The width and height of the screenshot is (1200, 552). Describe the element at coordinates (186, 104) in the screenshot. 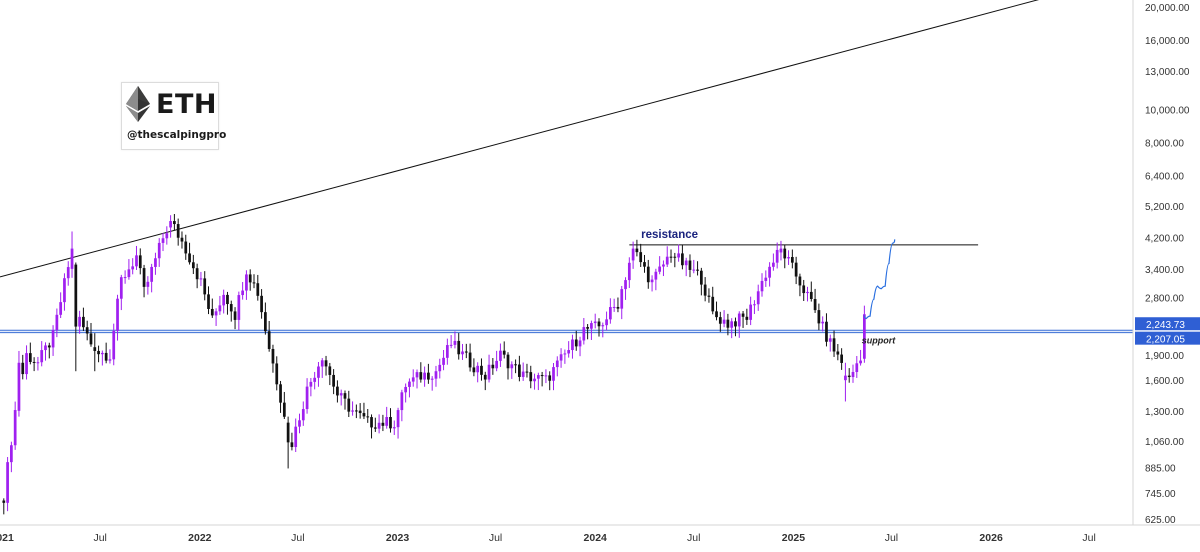

I see `ticker-label: ETH` at that location.